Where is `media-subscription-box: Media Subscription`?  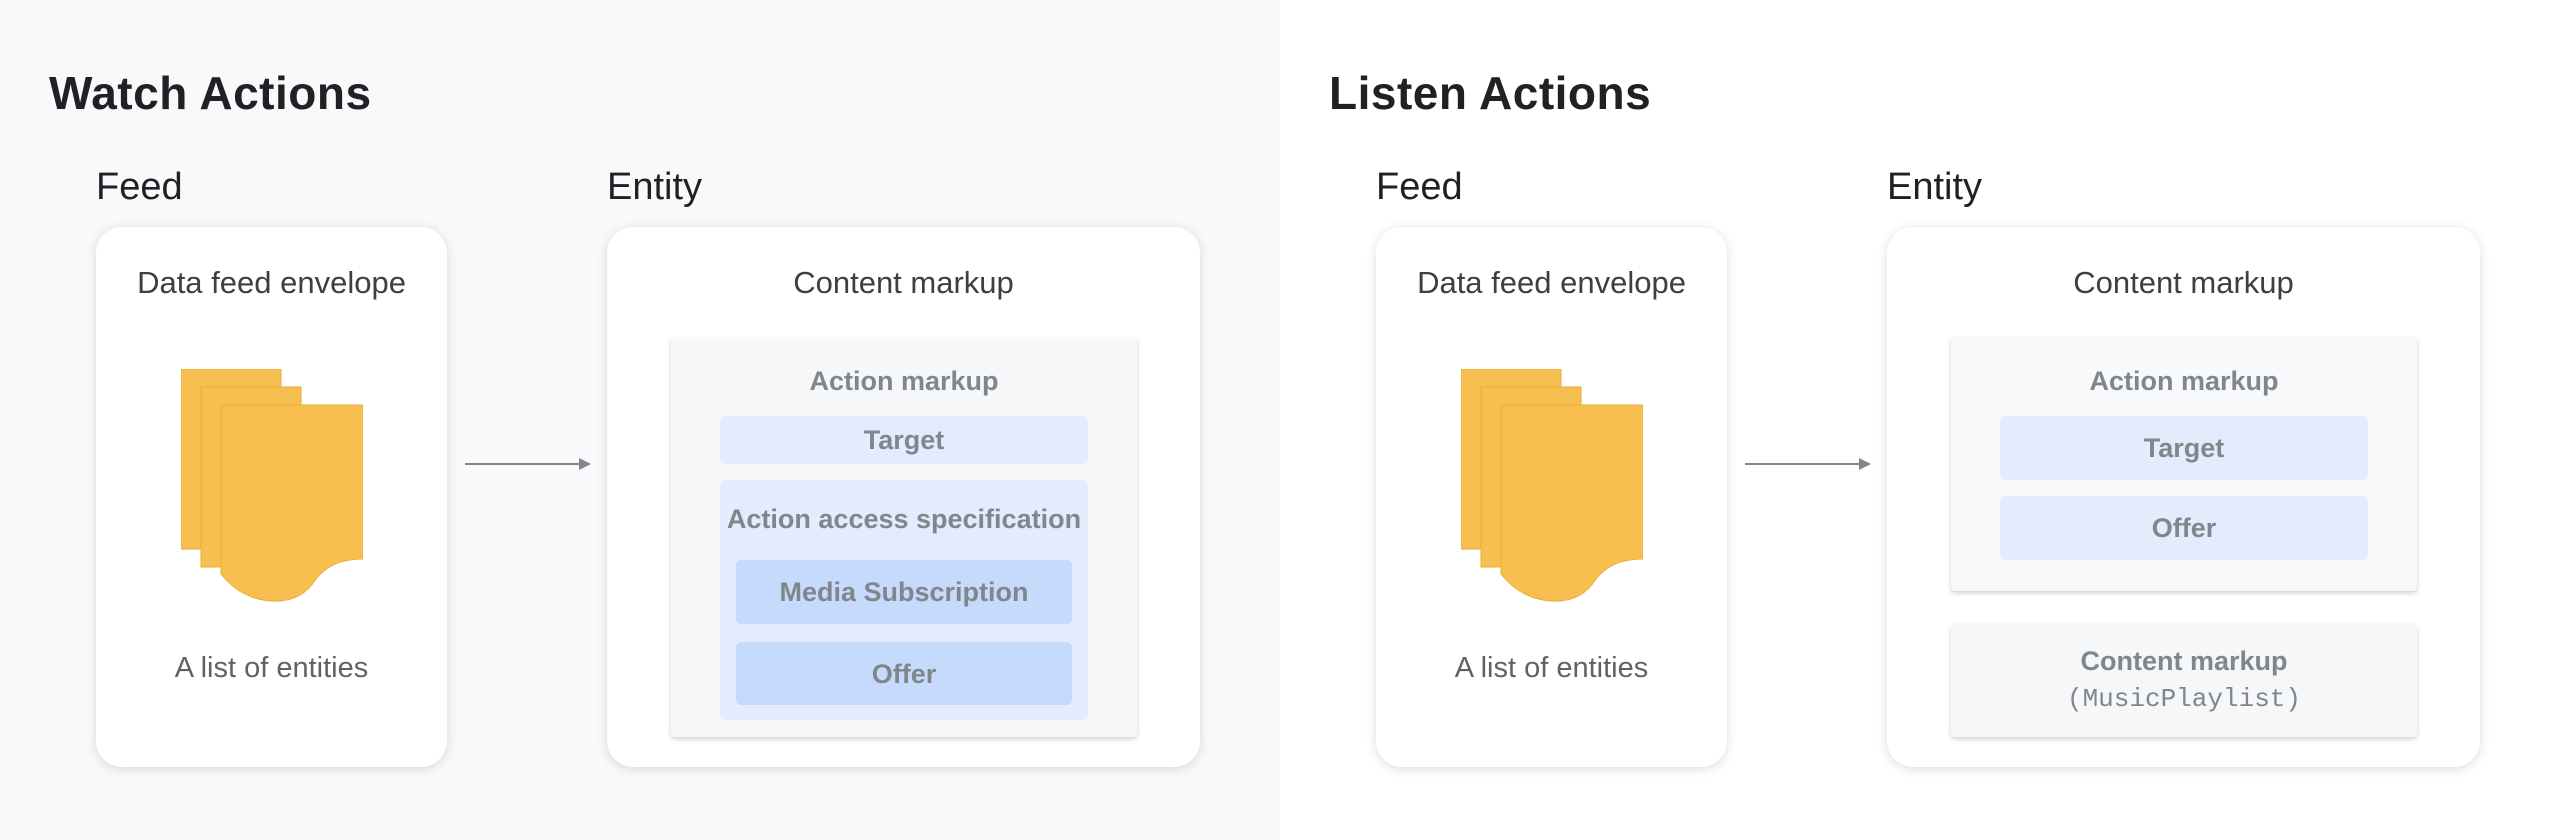 media-subscription-box: Media Subscription is located at coordinates (904, 592).